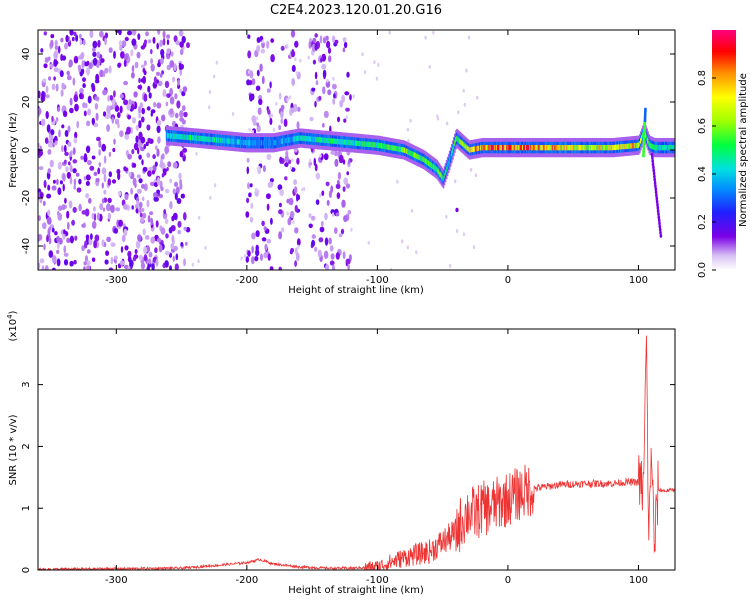 This screenshot has width=750, height=600. What do you see at coordinates (247, 280) in the screenshot?
I see `x-tick-label: -200` at bounding box center [247, 280].